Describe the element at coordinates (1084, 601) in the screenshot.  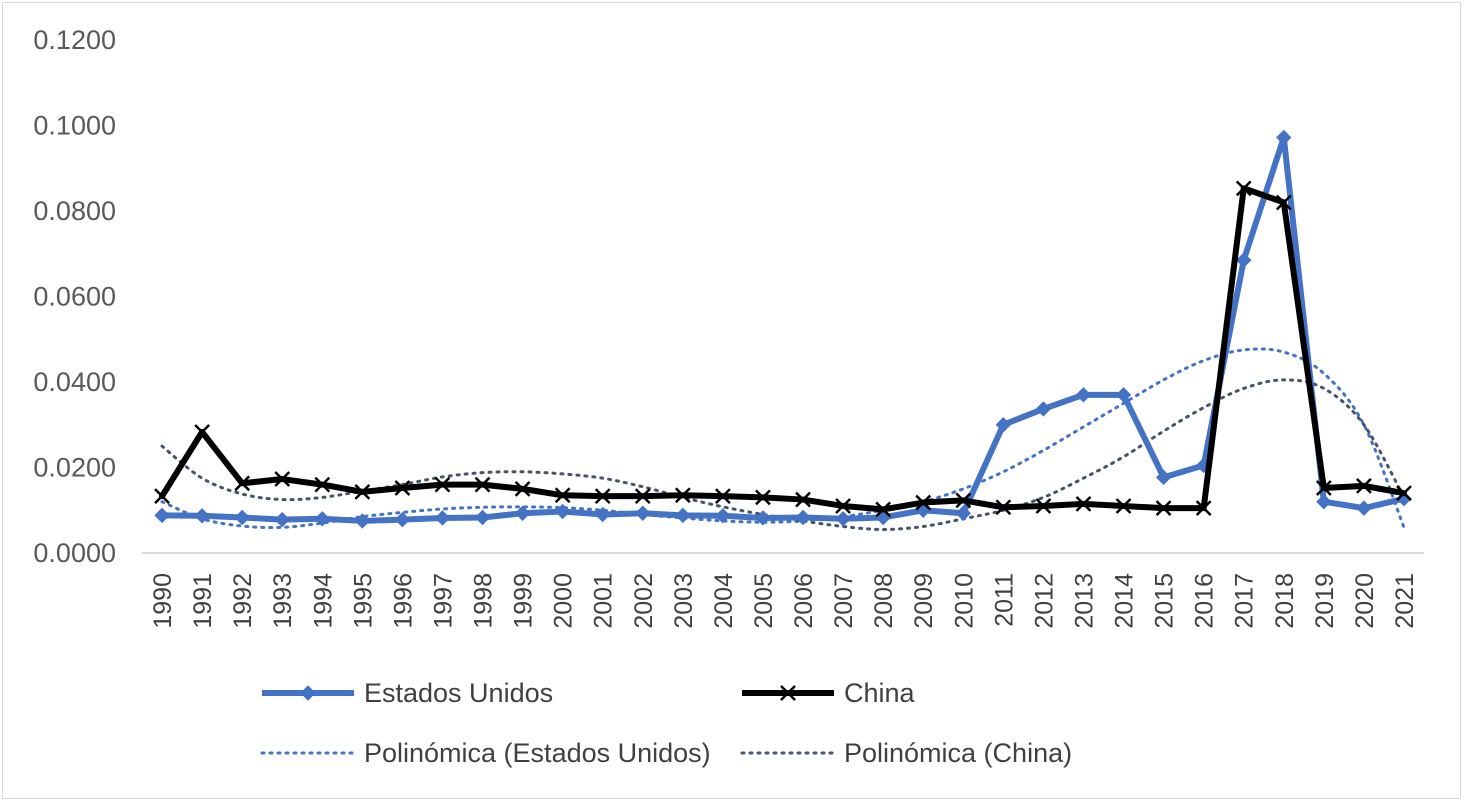
I see `x-tick-label: 2013` at that location.